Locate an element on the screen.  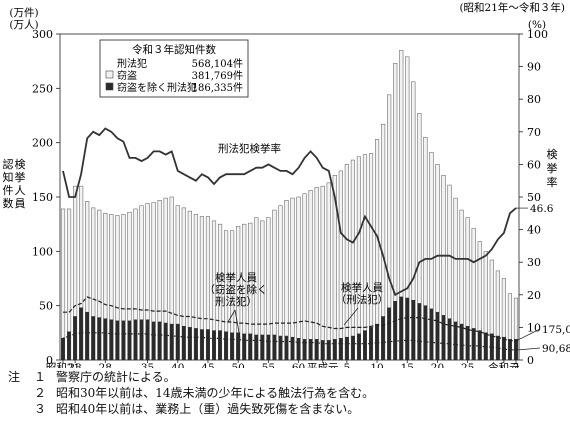
left-tick-label: 150 is located at coordinates (42, 197).